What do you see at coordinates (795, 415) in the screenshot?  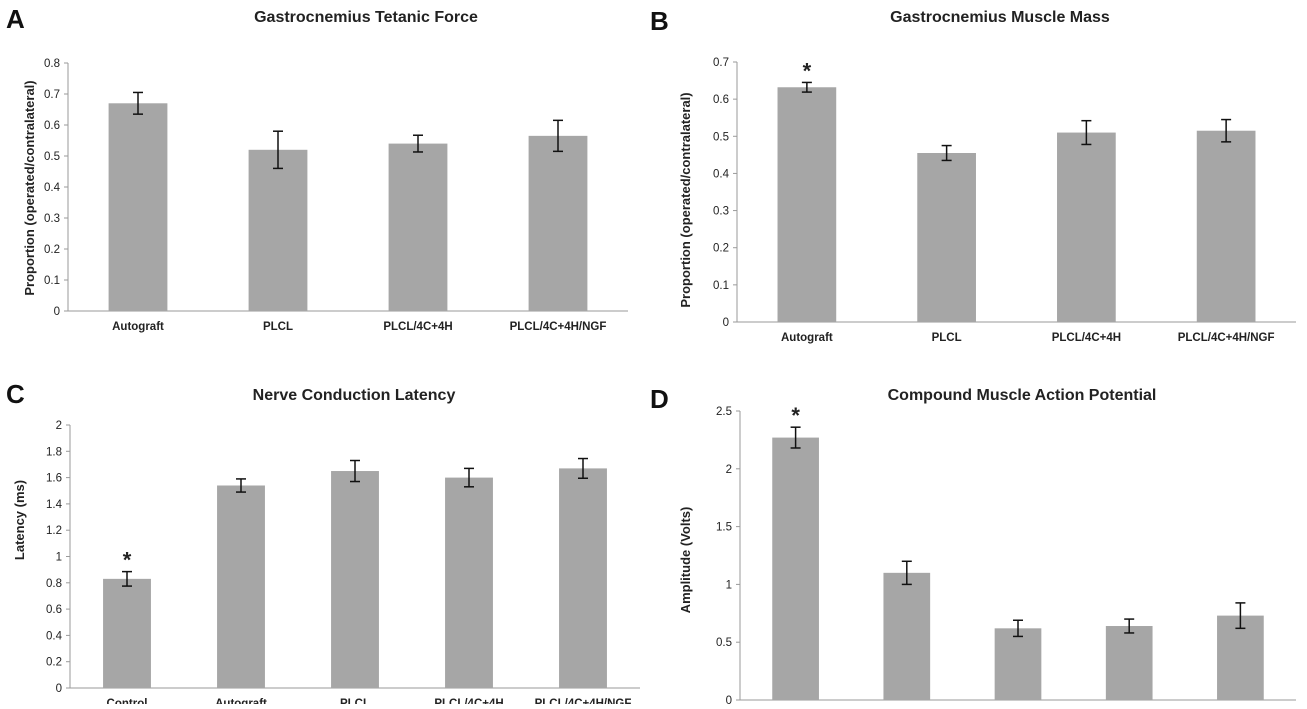 I see `significance-marker-d: *` at bounding box center [795, 415].